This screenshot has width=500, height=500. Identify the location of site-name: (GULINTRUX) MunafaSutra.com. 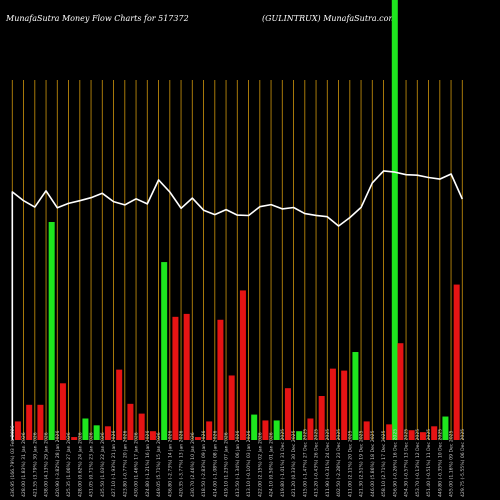
(329, 18).